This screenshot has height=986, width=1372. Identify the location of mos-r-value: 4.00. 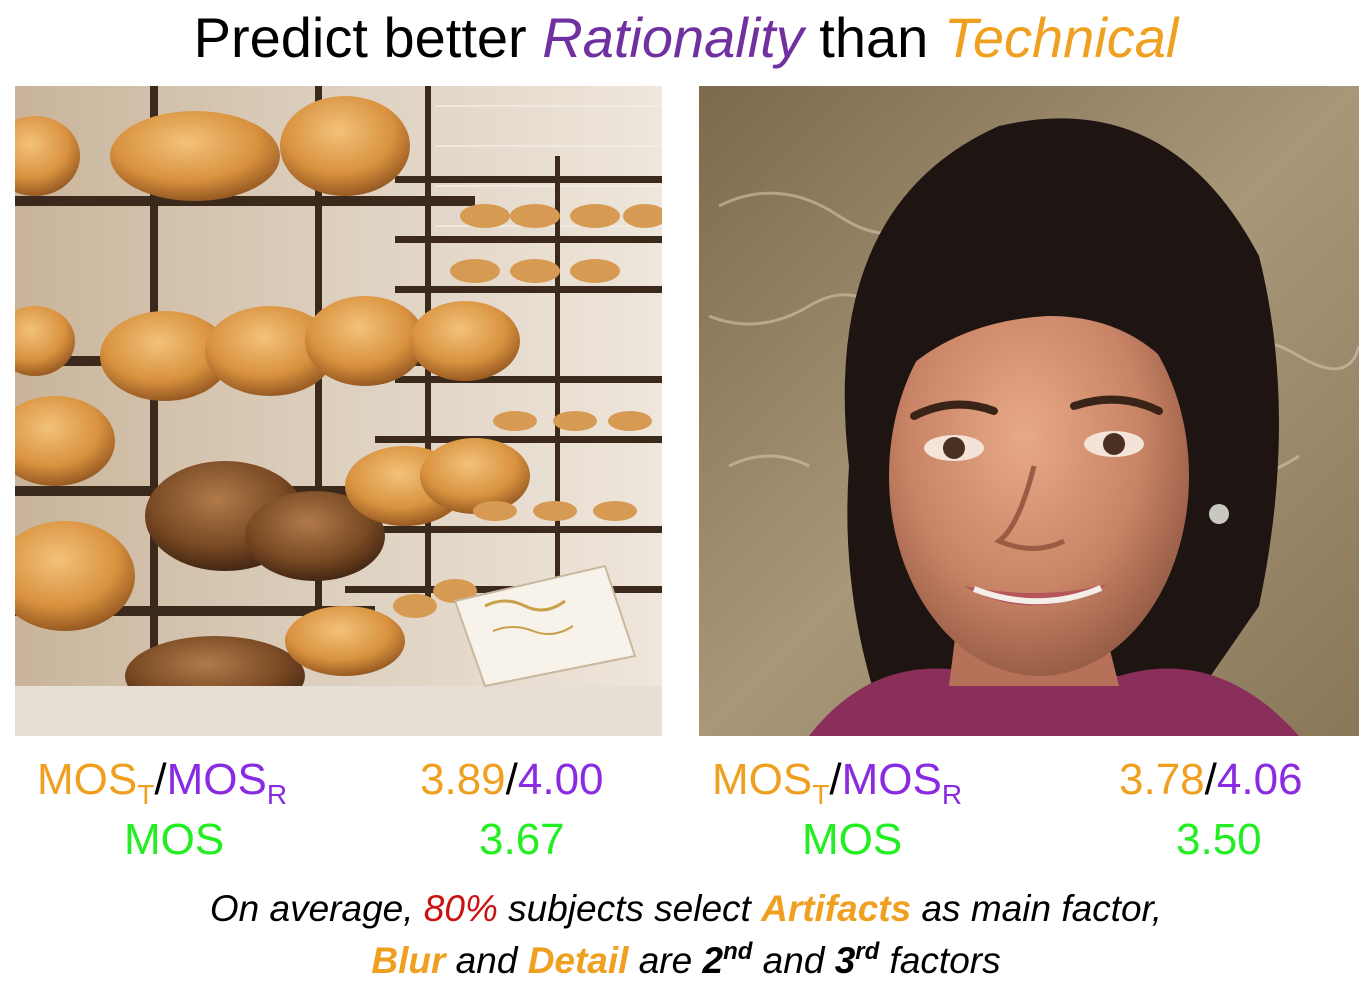
(560, 779).